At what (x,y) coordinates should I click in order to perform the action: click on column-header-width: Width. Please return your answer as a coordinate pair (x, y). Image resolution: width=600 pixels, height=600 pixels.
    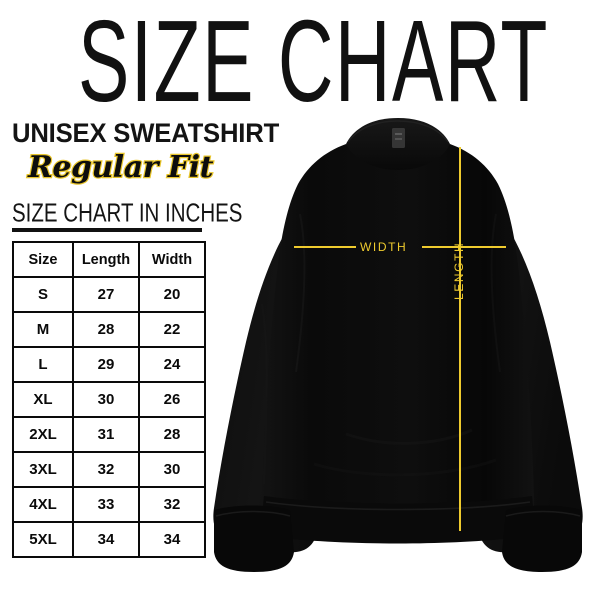
    Looking at the image, I should click on (172, 259).